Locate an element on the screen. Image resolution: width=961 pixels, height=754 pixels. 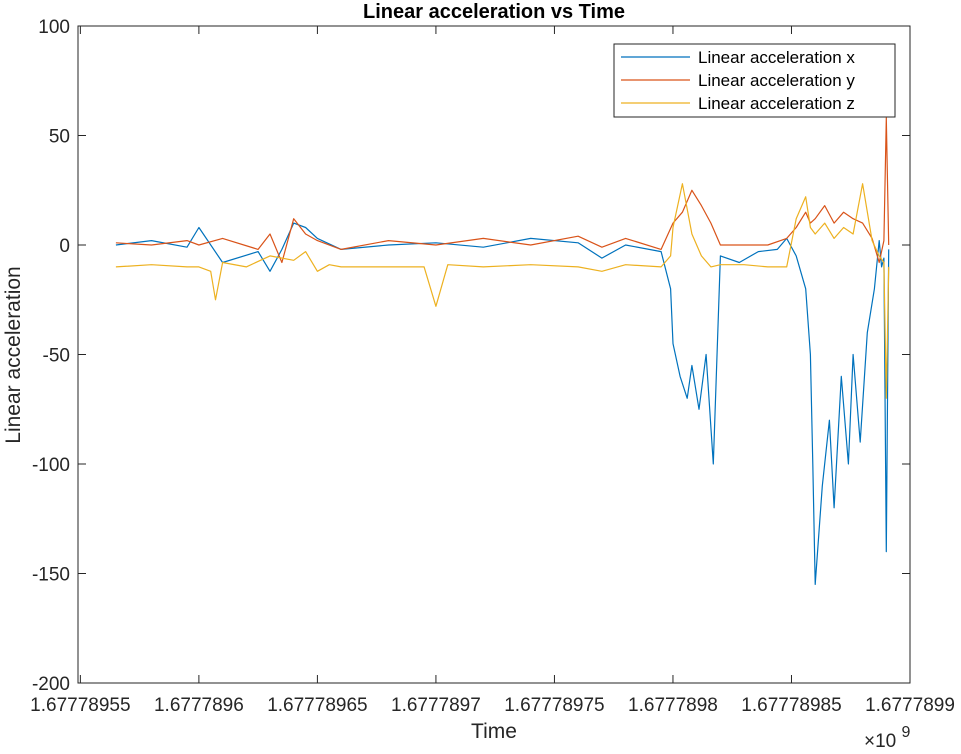
x-tick-label: 1.6777898 is located at coordinates (673, 705).